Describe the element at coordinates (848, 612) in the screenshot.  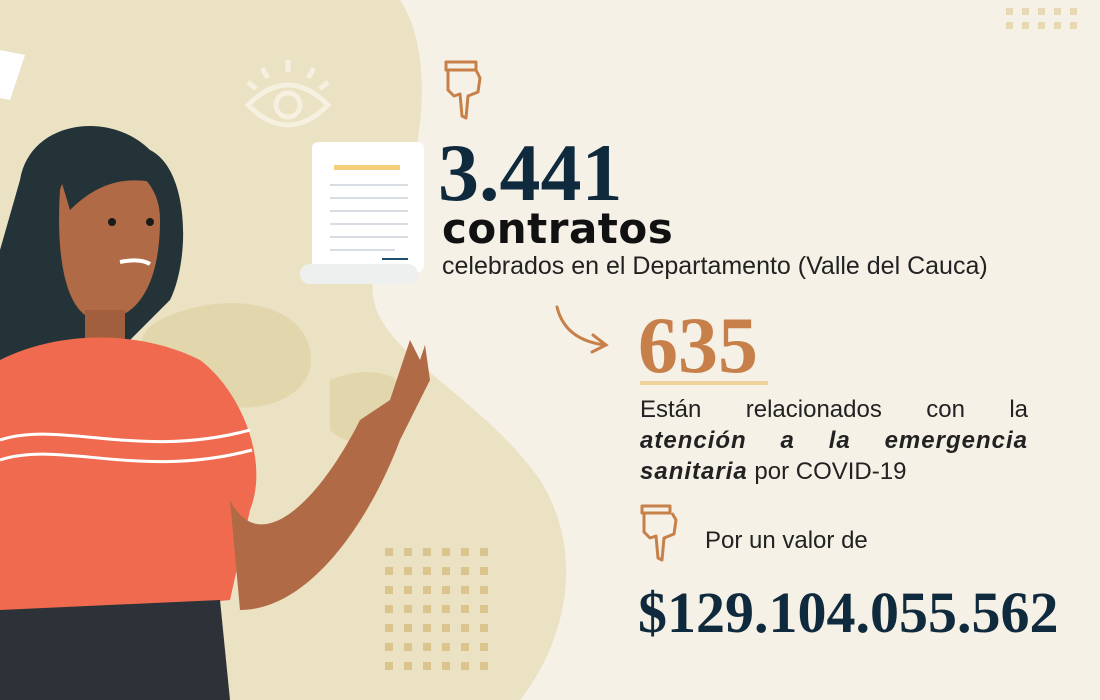
I see `value-amount: $129.104.055.562` at that location.